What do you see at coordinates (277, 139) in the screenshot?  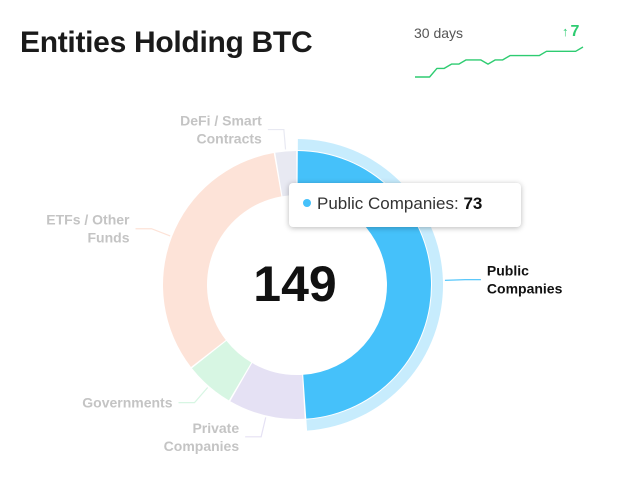 I see `leader-line-defi-smart-contracts` at bounding box center [277, 139].